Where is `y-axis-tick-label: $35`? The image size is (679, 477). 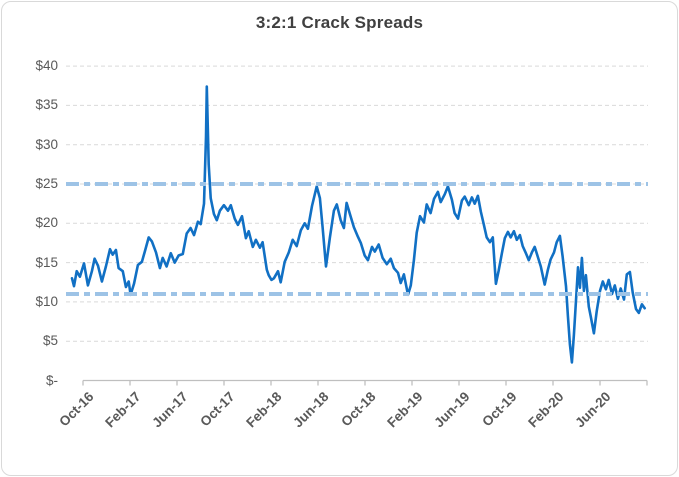 y-axis-tick-label: $35 is located at coordinates (46, 105).